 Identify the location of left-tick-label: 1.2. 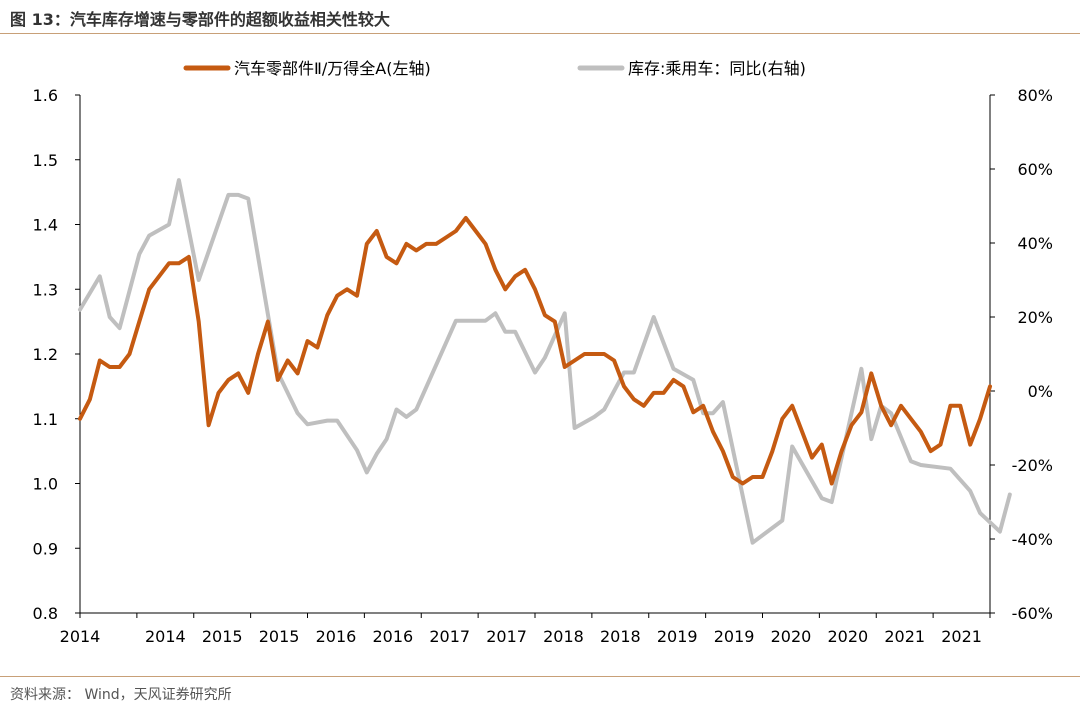
(45, 354).